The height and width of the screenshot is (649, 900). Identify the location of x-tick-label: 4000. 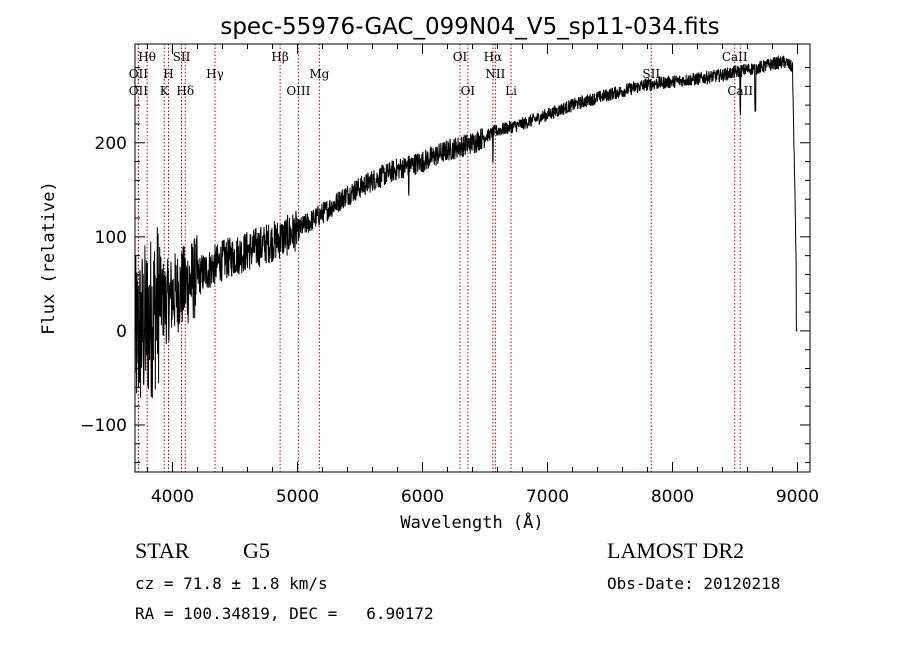
(172, 497).